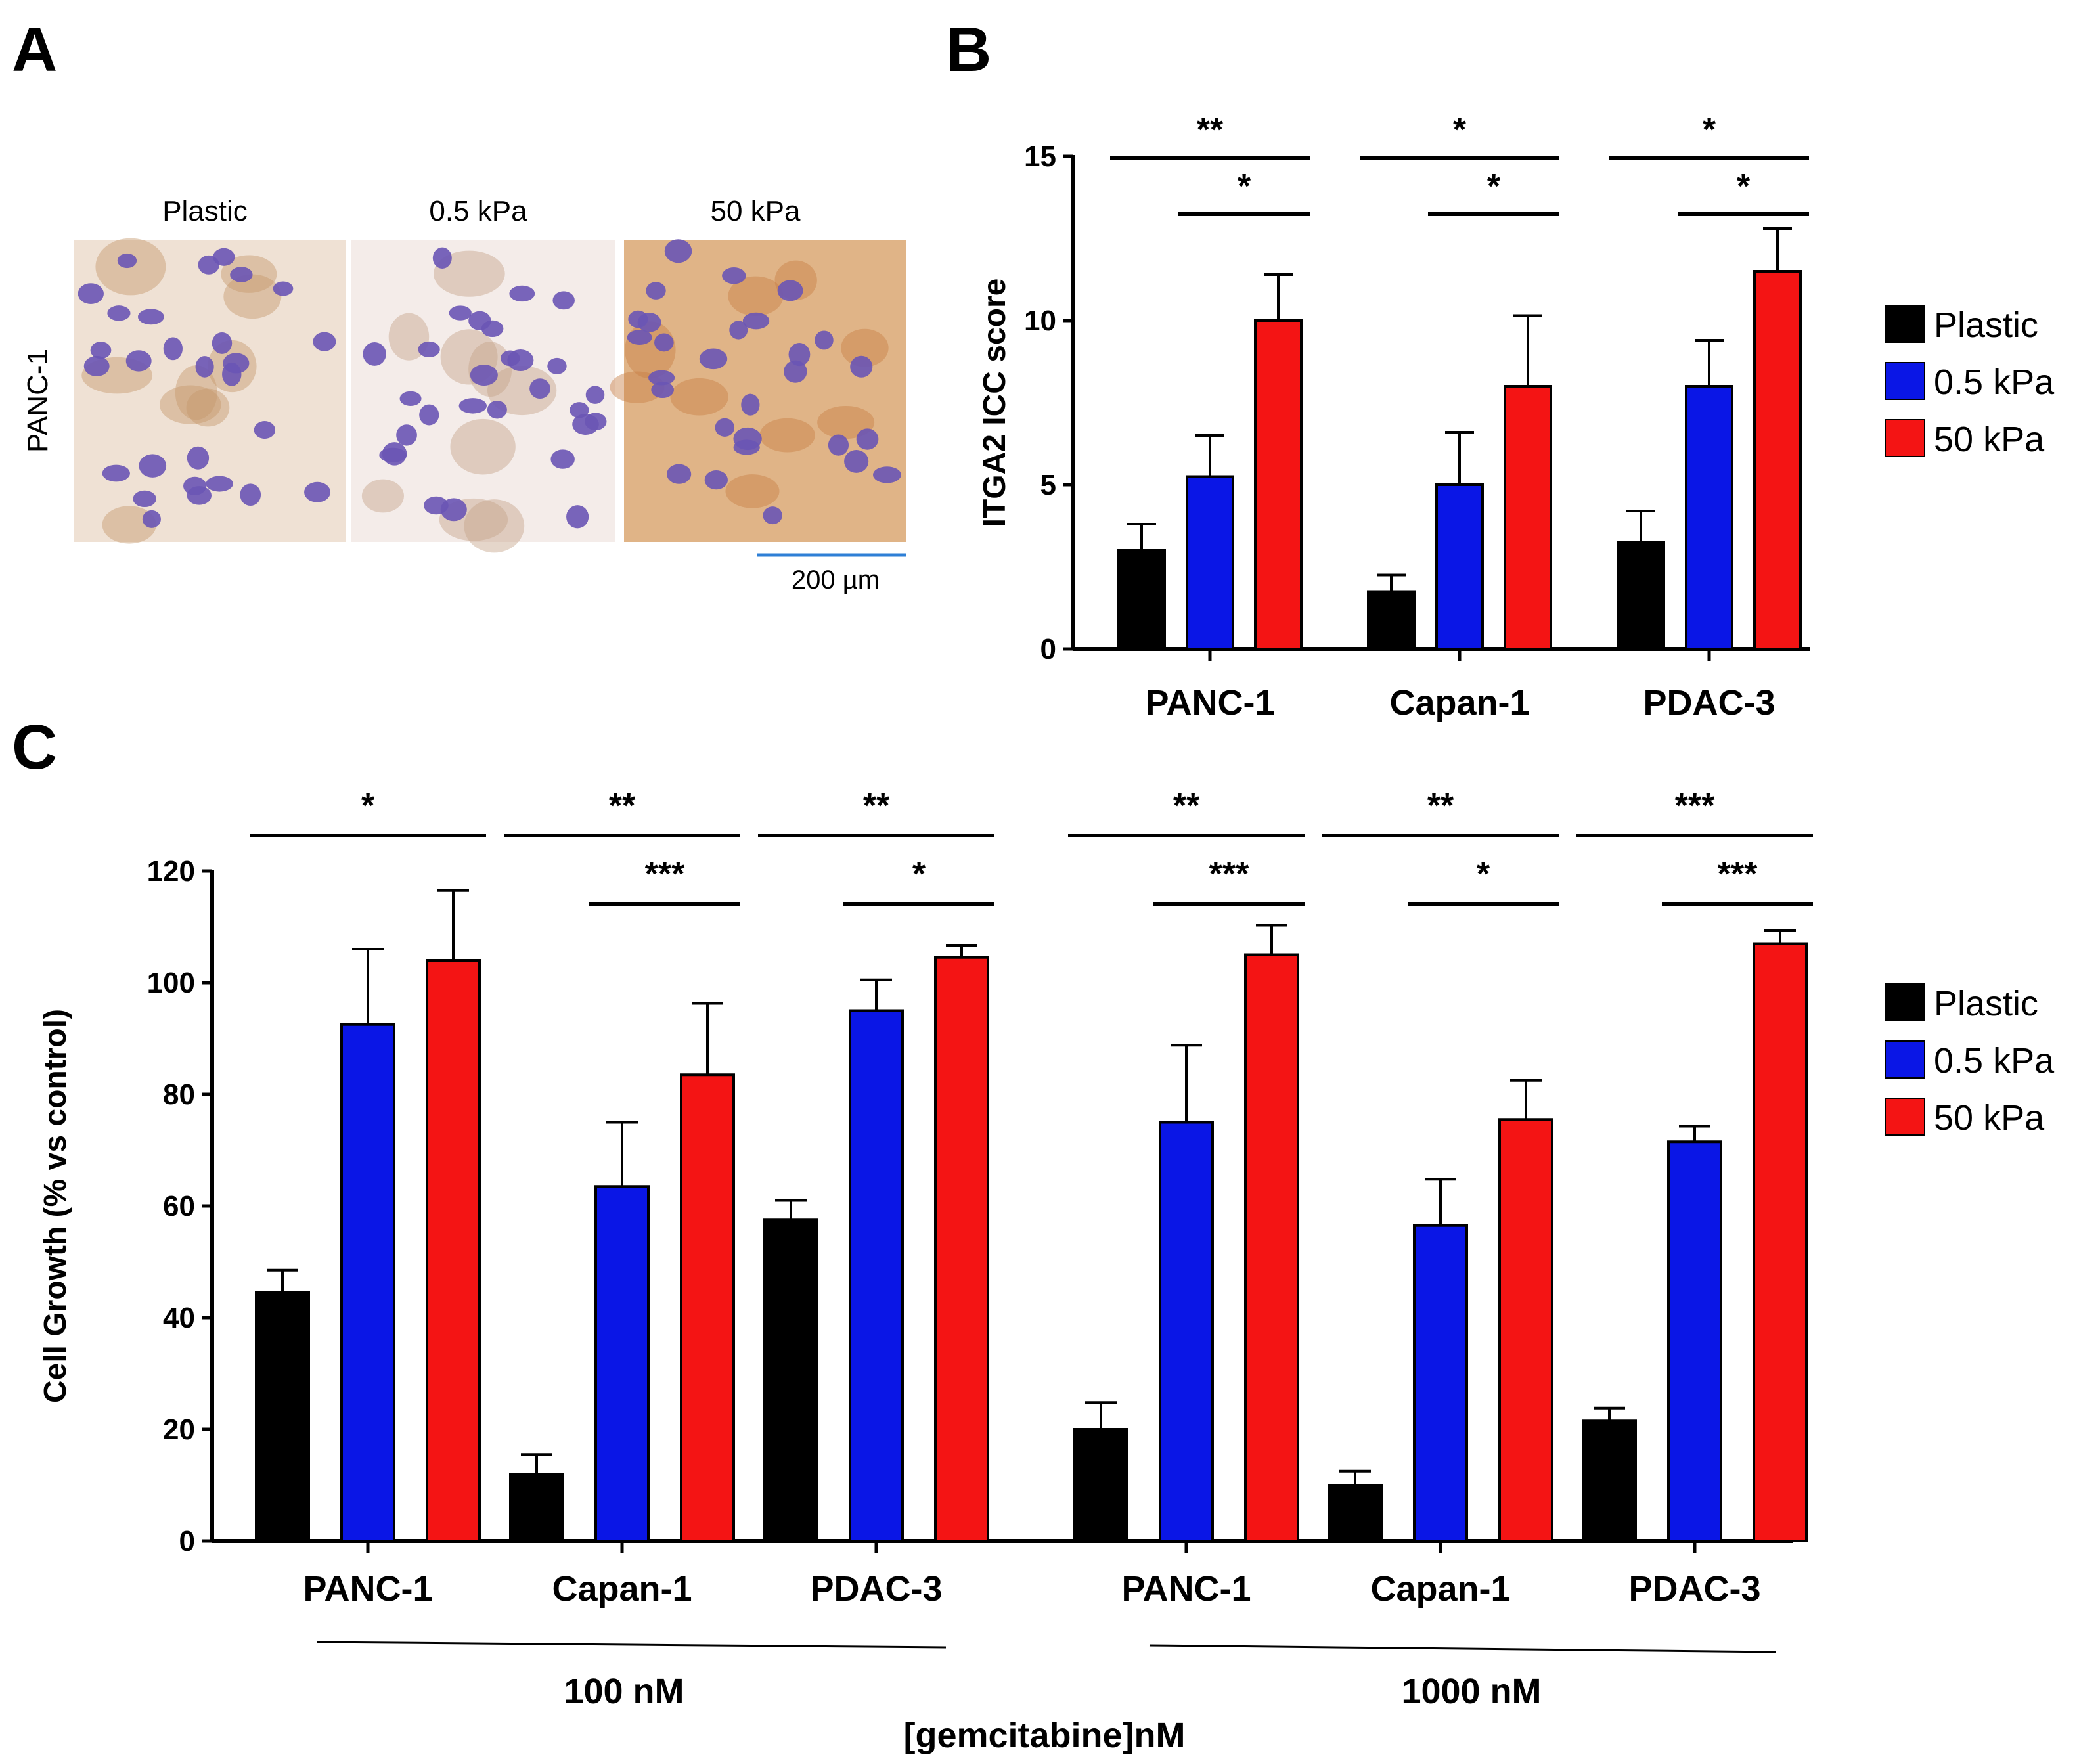 The image size is (2100, 1763). What do you see at coordinates (1040, 157) in the screenshot?
I see `y-tick-label: 15` at bounding box center [1040, 157].